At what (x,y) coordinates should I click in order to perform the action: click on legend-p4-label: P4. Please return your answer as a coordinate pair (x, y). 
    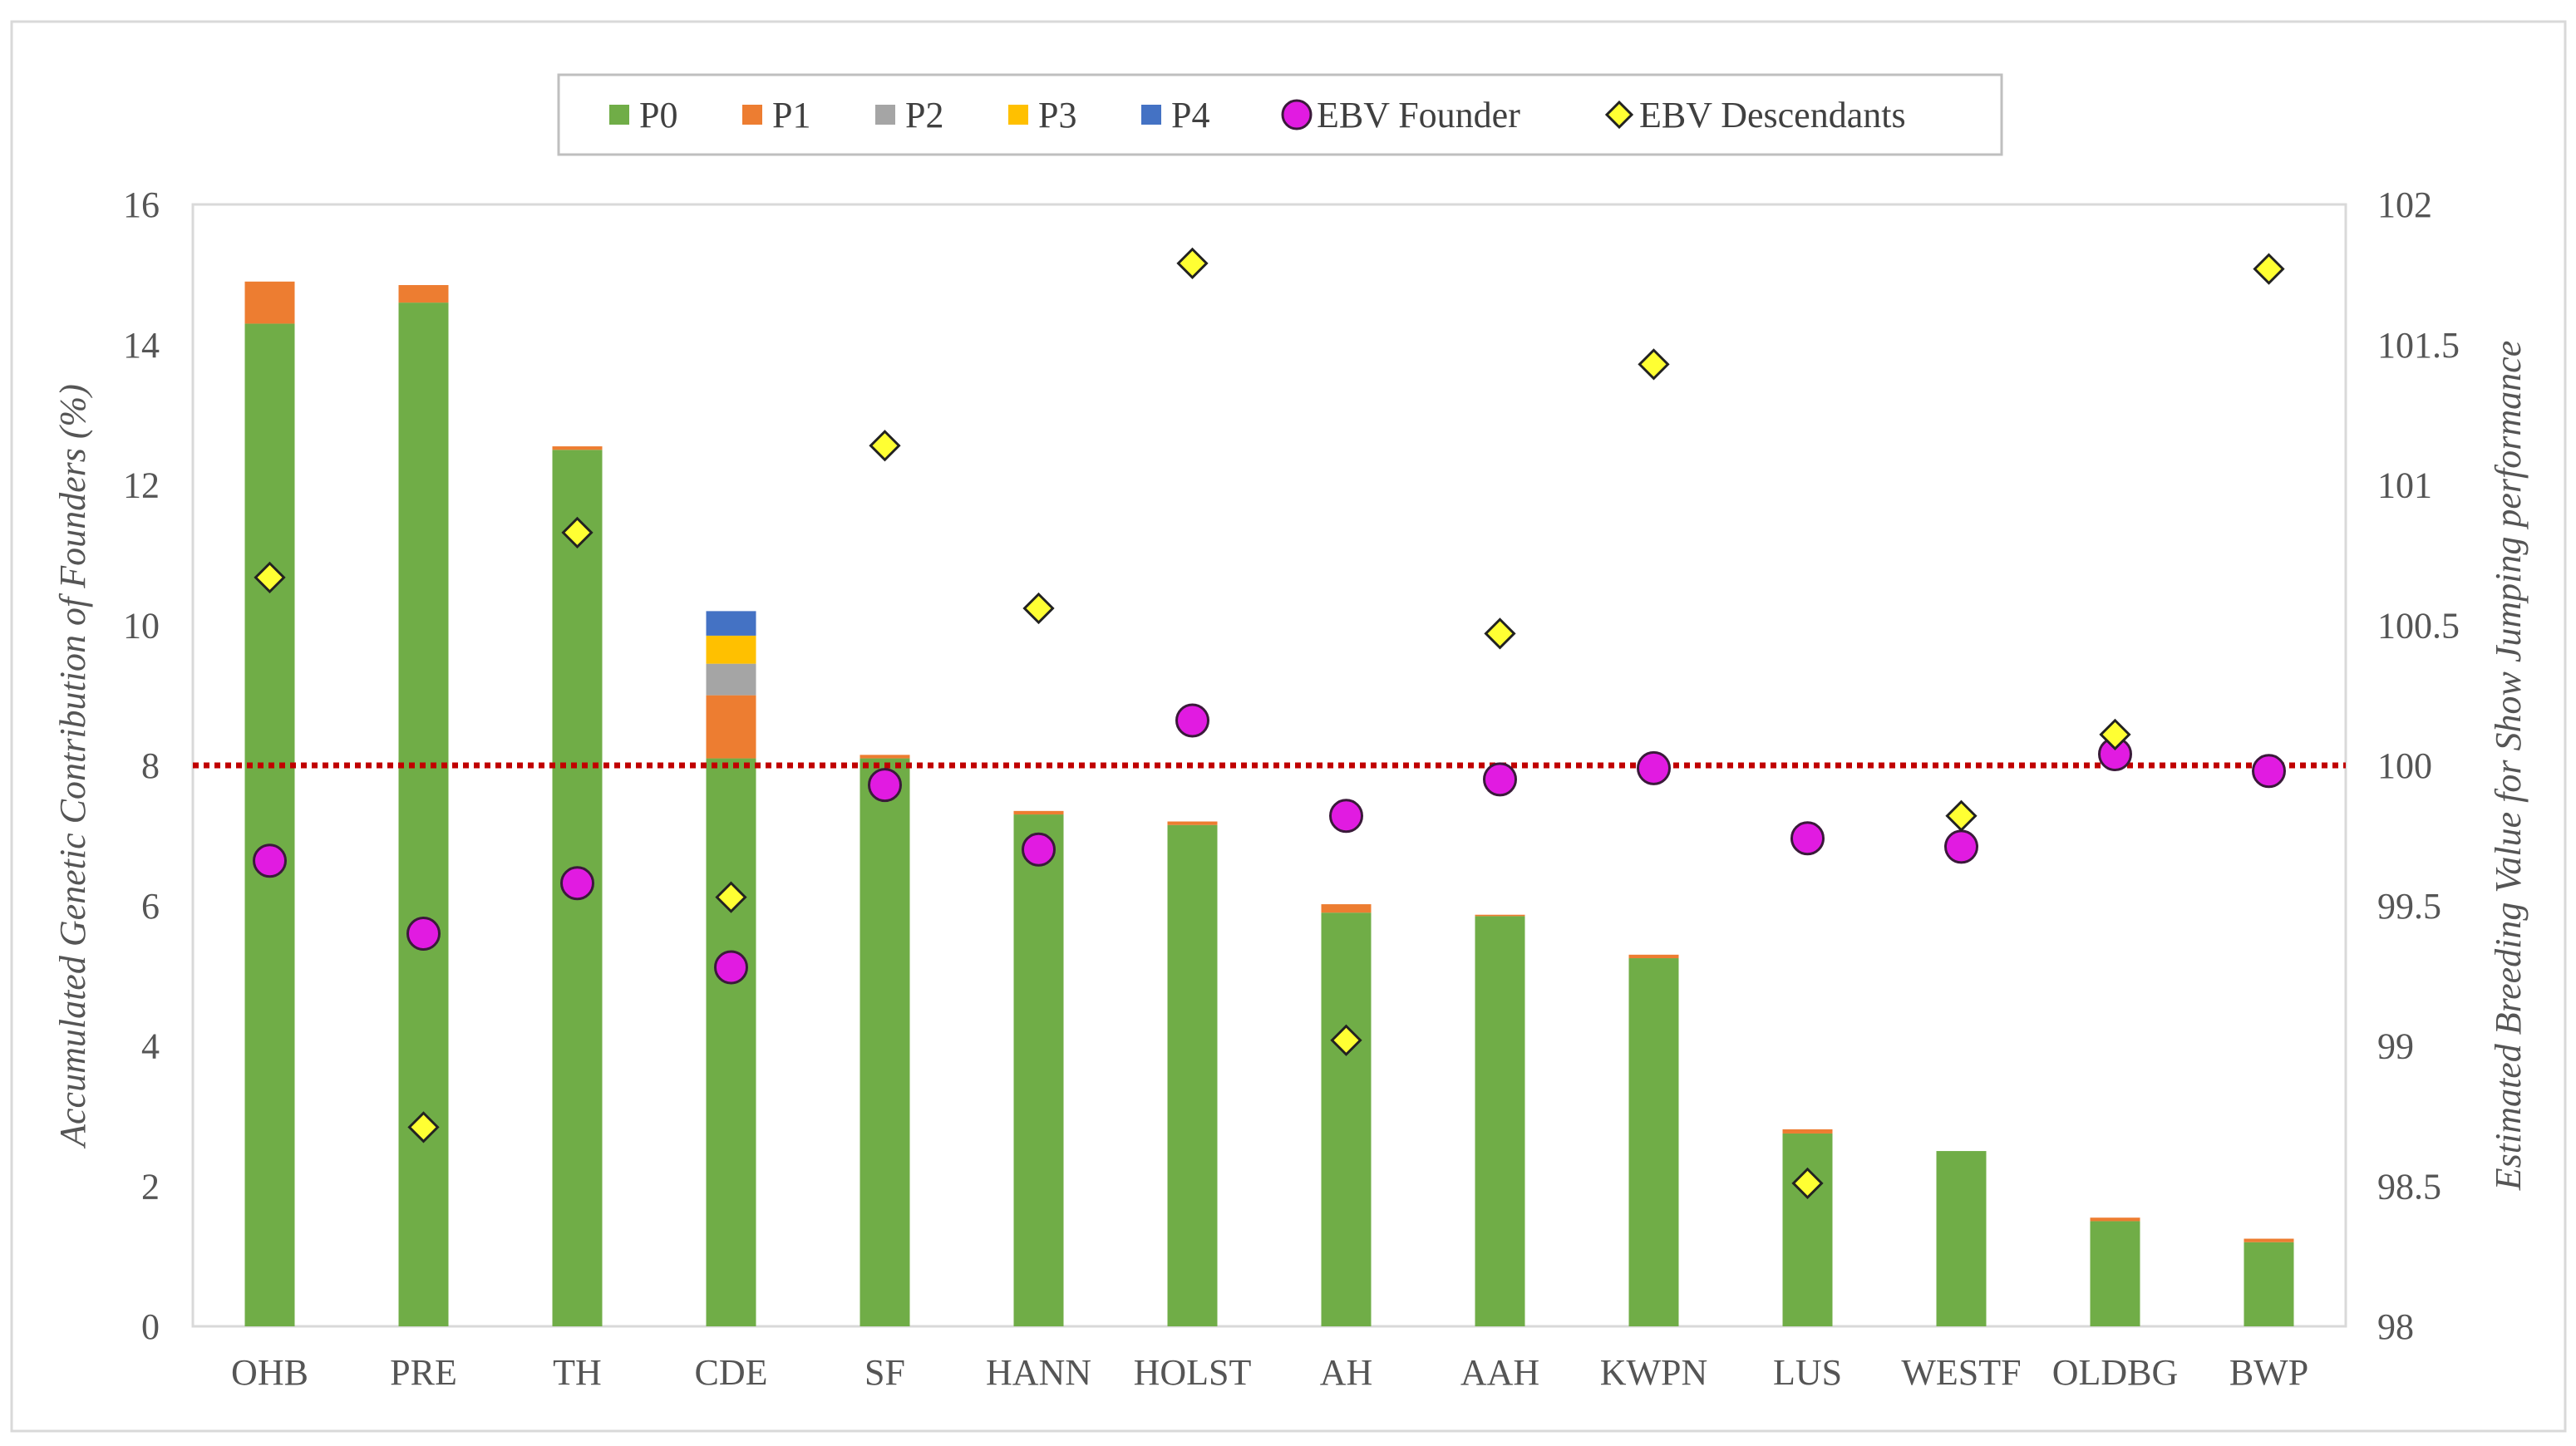
    Looking at the image, I should click on (1190, 115).